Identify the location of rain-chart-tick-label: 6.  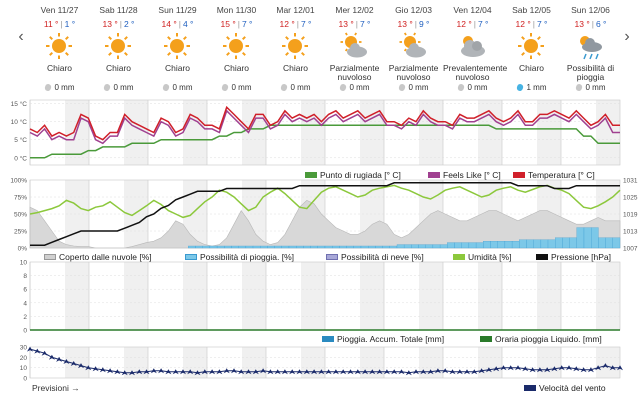
(25, 290).